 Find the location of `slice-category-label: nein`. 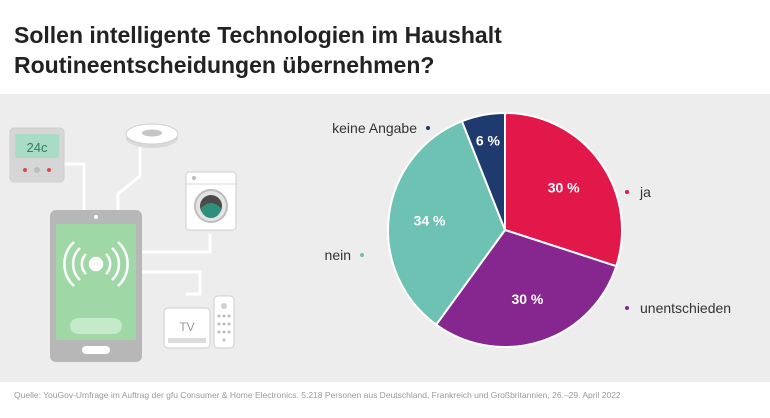

slice-category-label: nein is located at coordinates (338, 255).